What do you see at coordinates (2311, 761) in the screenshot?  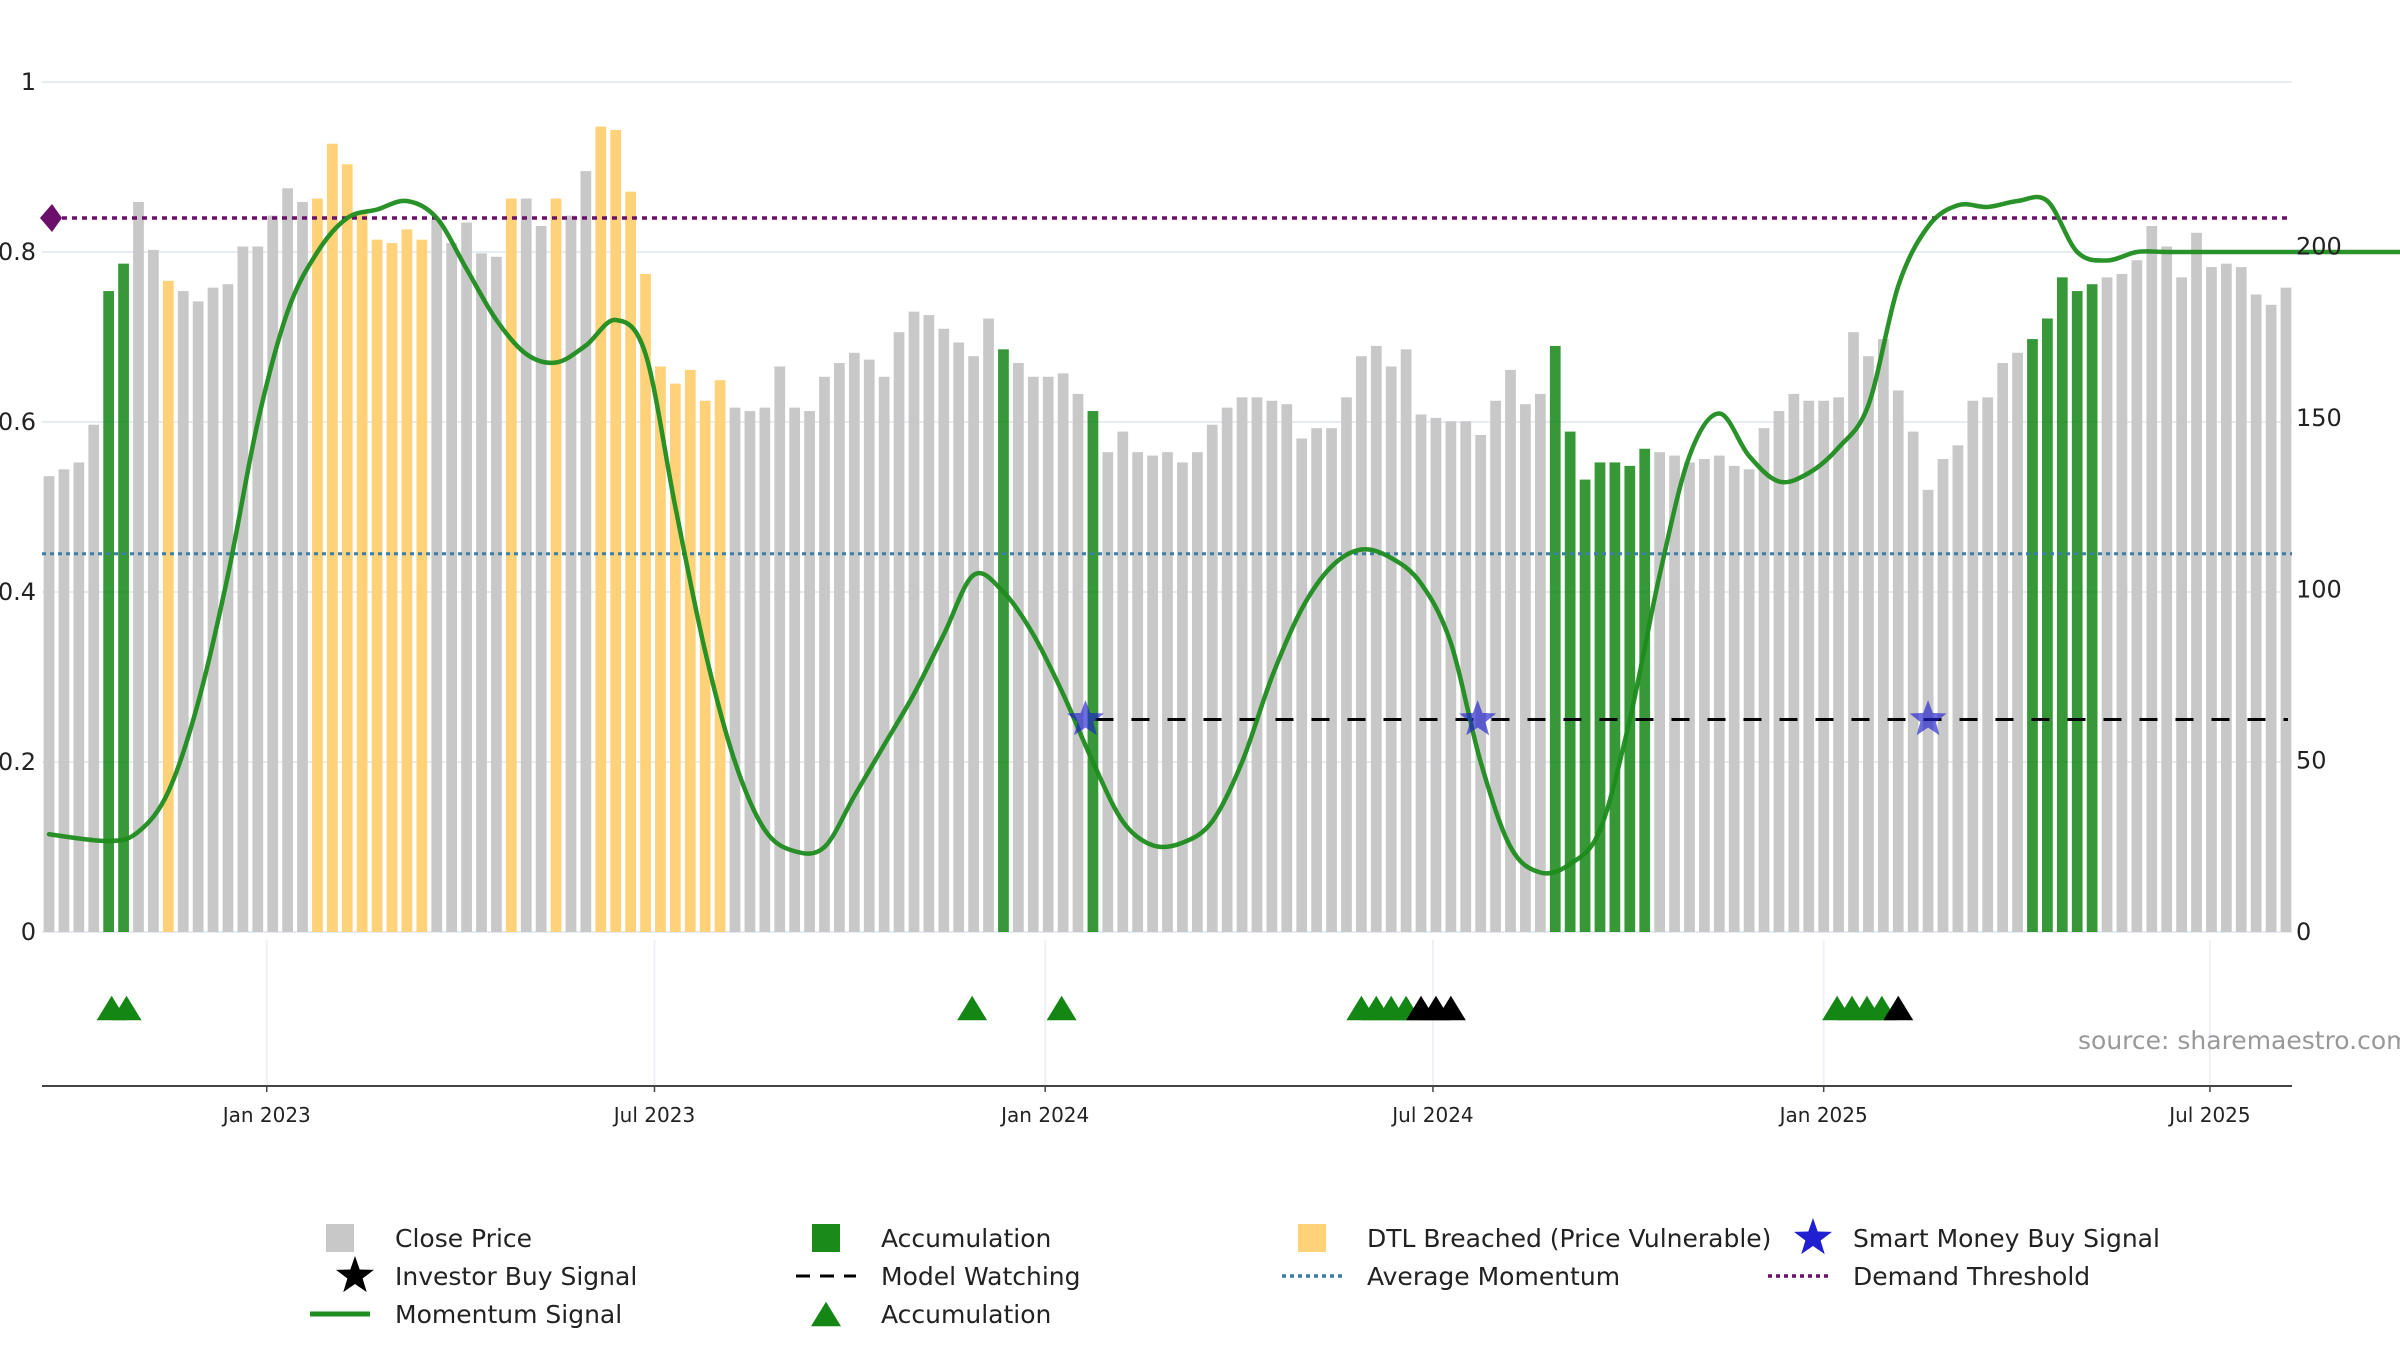 I see `right-axis-tick-label: 50` at bounding box center [2311, 761].